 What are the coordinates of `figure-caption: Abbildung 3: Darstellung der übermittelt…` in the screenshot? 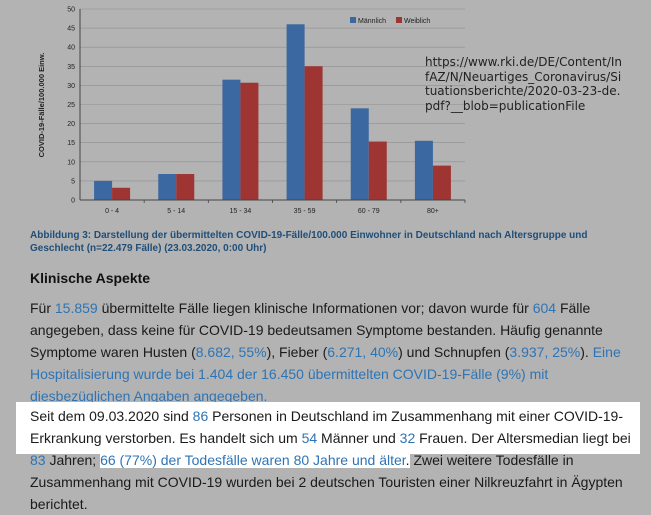 It's located at (309, 242).